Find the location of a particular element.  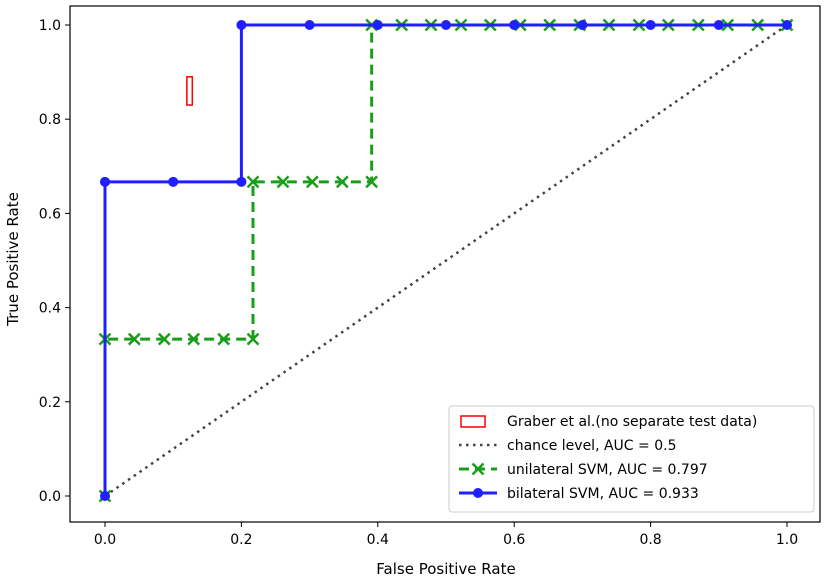

legend-item: unilateral SVM, AUC = 0.797 is located at coordinates (583, 470).